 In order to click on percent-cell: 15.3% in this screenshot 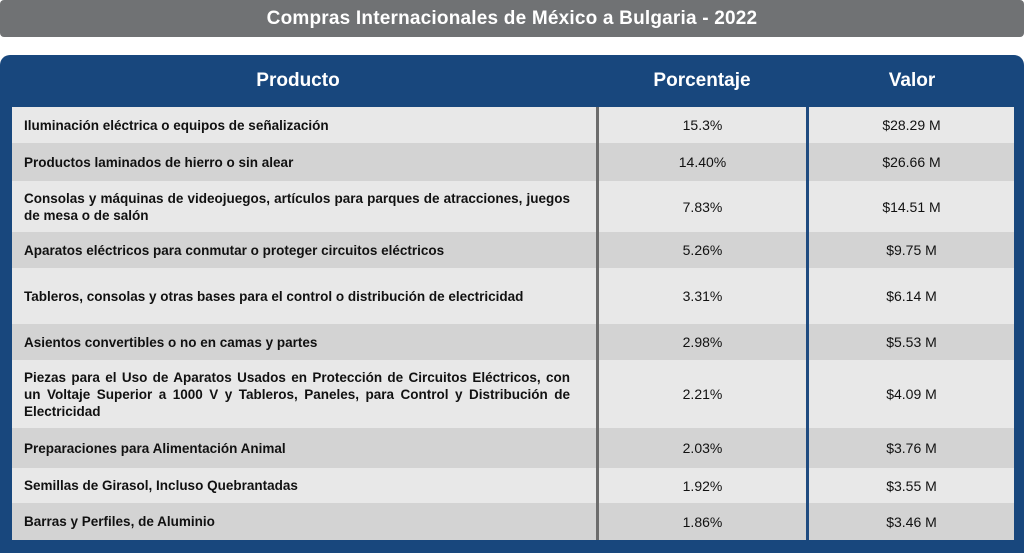, I will do `click(701, 125)`.